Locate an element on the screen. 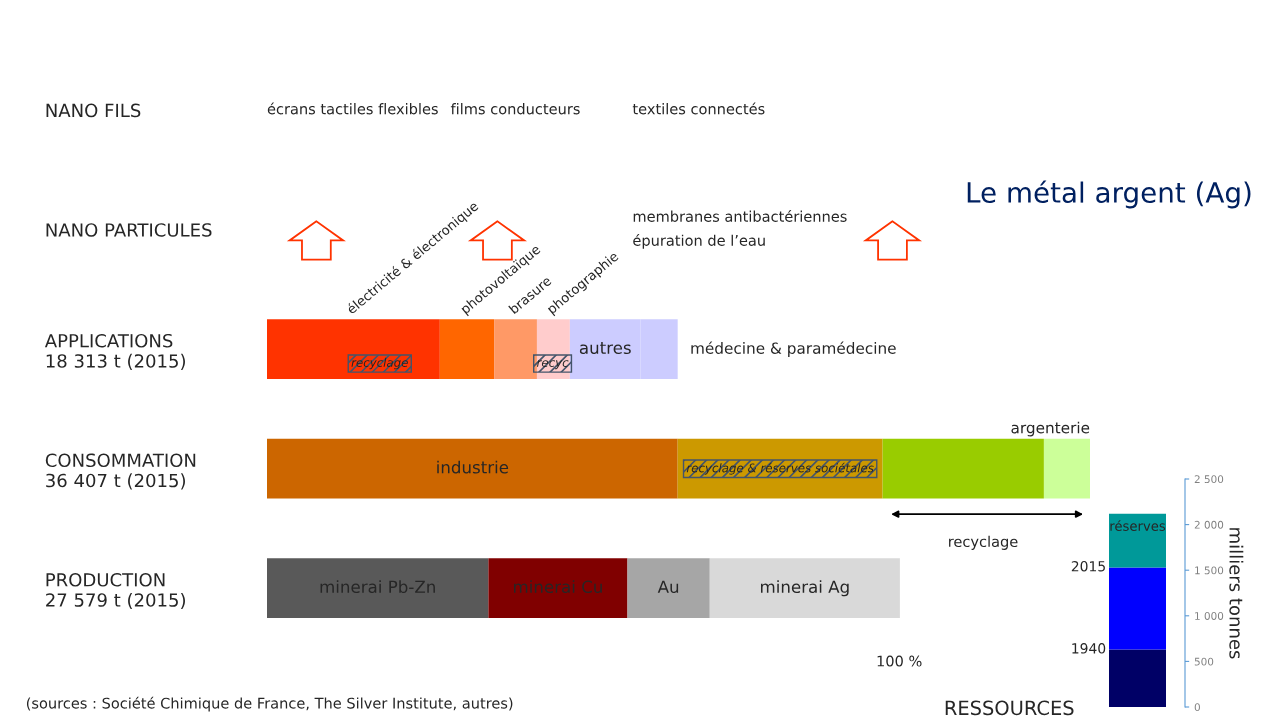 The height and width of the screenshot is (720, 1285). y-tick-label: 1 000 is located at coordinates (1209, 616).